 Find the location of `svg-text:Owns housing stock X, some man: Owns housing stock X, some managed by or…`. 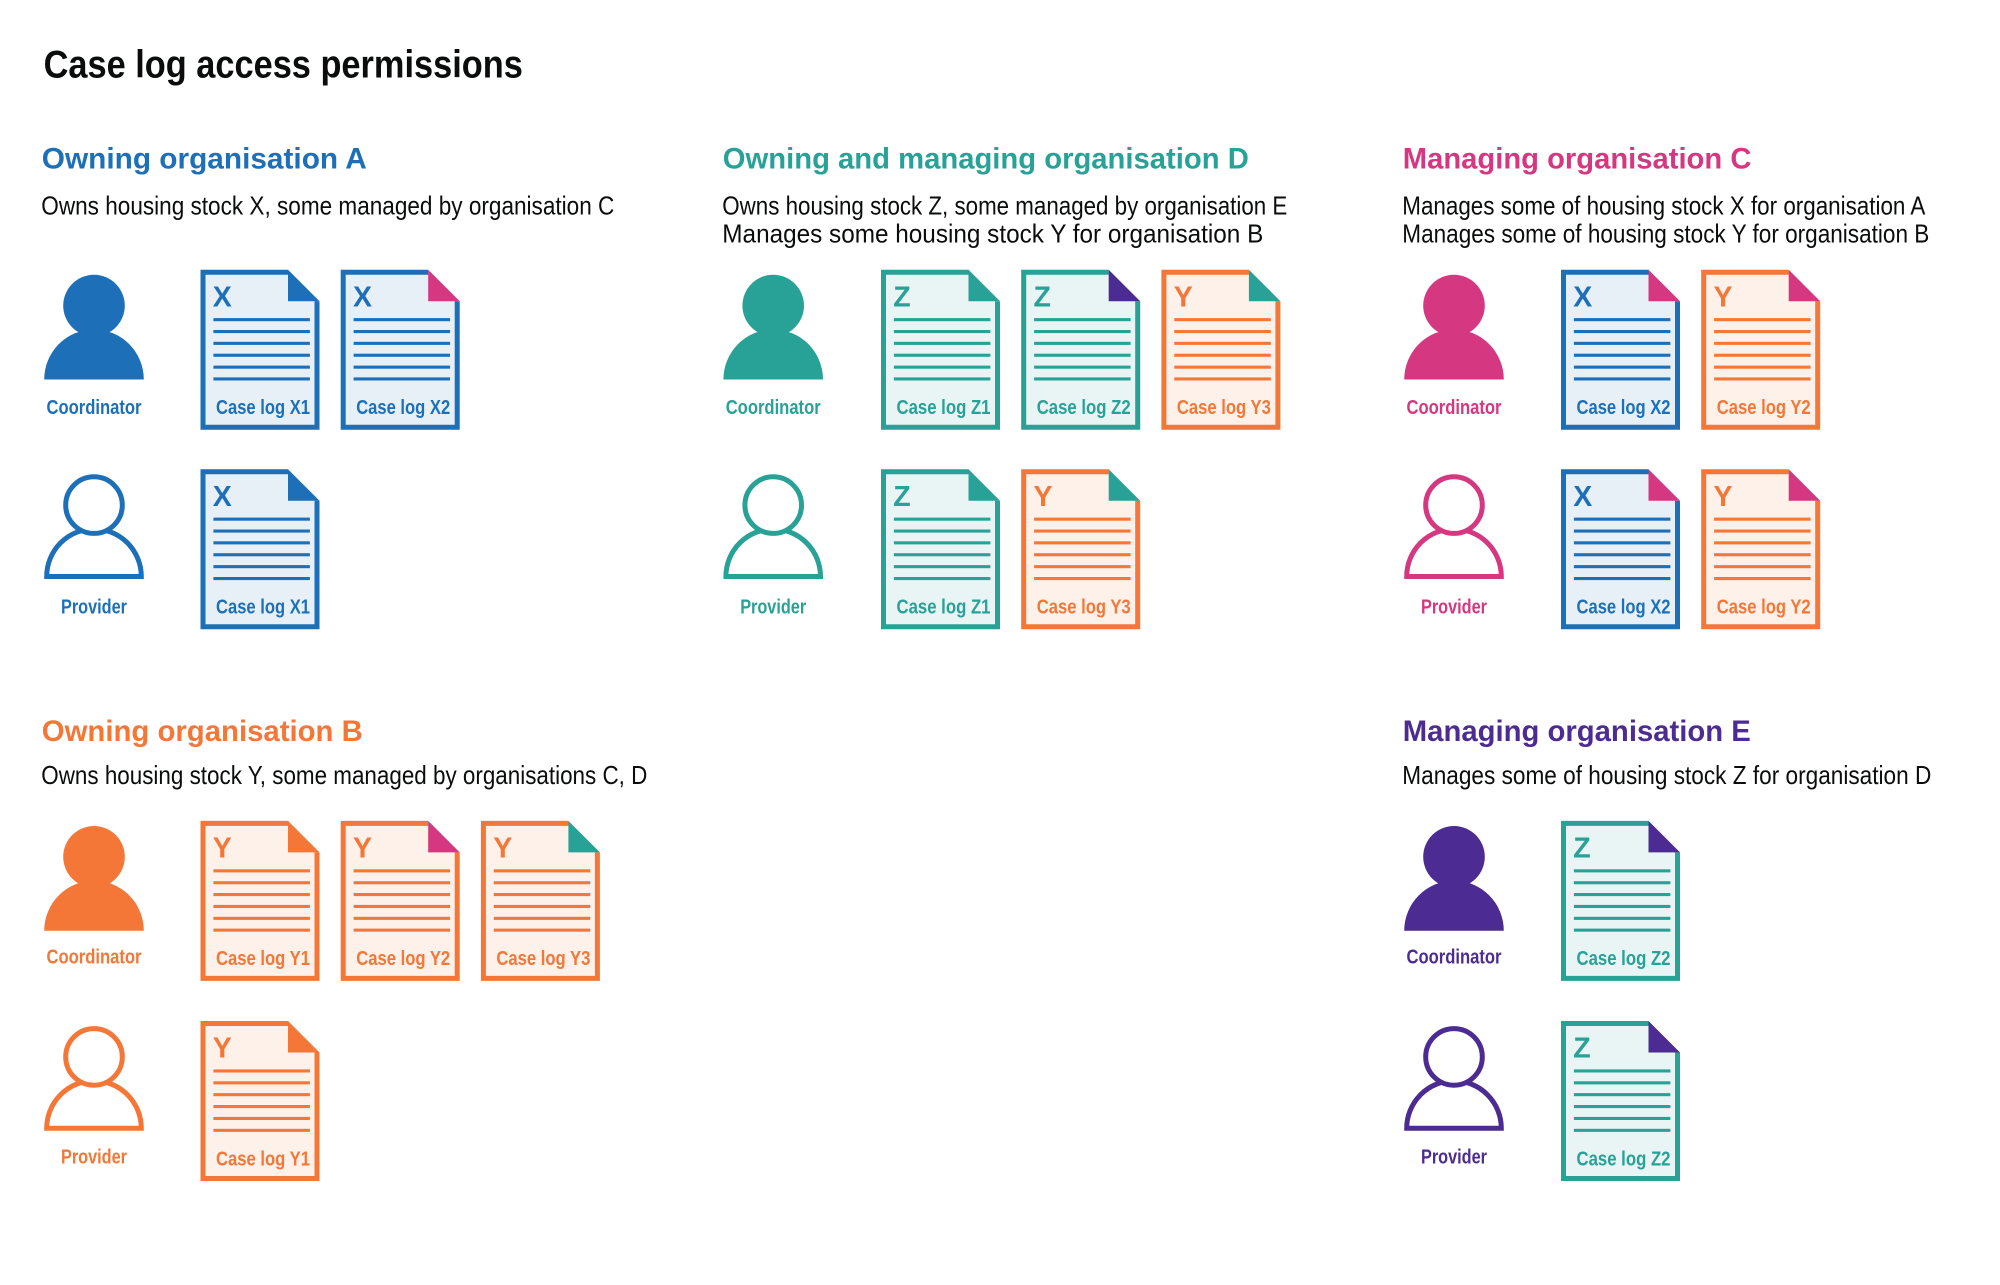

svg-text:Owns housing stock X, some man: Owns housing stock X, some managed by or… is located at coordinates (327, 206).